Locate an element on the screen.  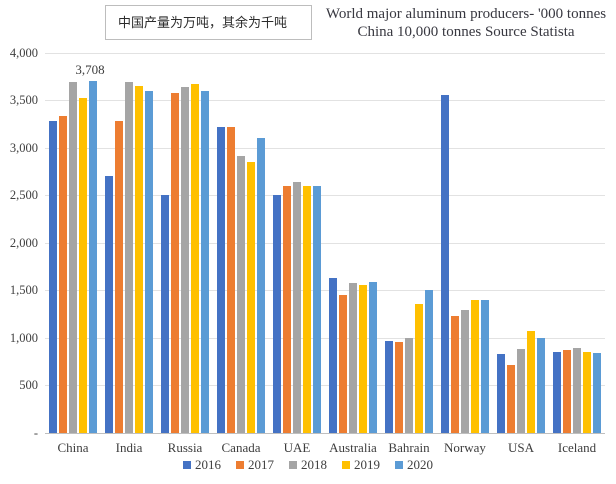
y-tick-label: 3,000 is located at coordinates (23, 148).